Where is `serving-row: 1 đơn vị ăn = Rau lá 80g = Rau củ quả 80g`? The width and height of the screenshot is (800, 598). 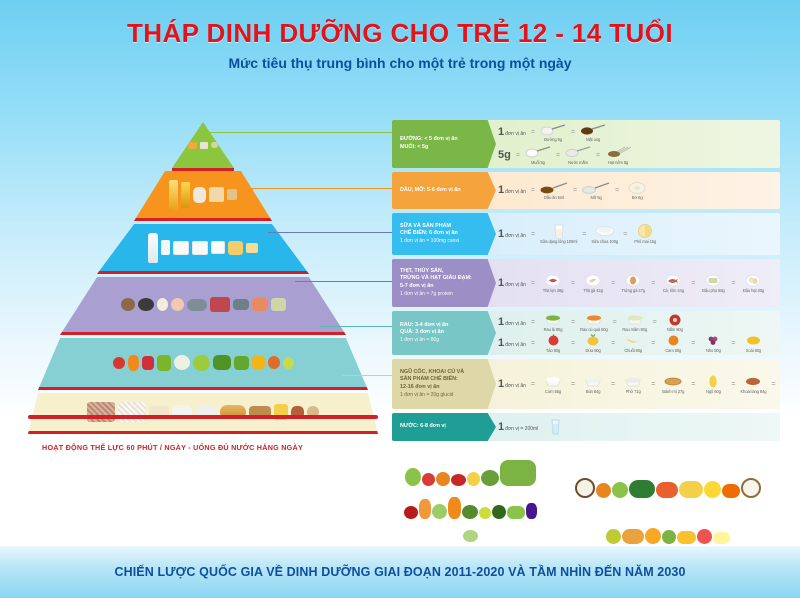 serving-row: 1 đơn vị ăn = Rau lá 80g = Rau củ quả 80g is located at coordinates (636, 323).